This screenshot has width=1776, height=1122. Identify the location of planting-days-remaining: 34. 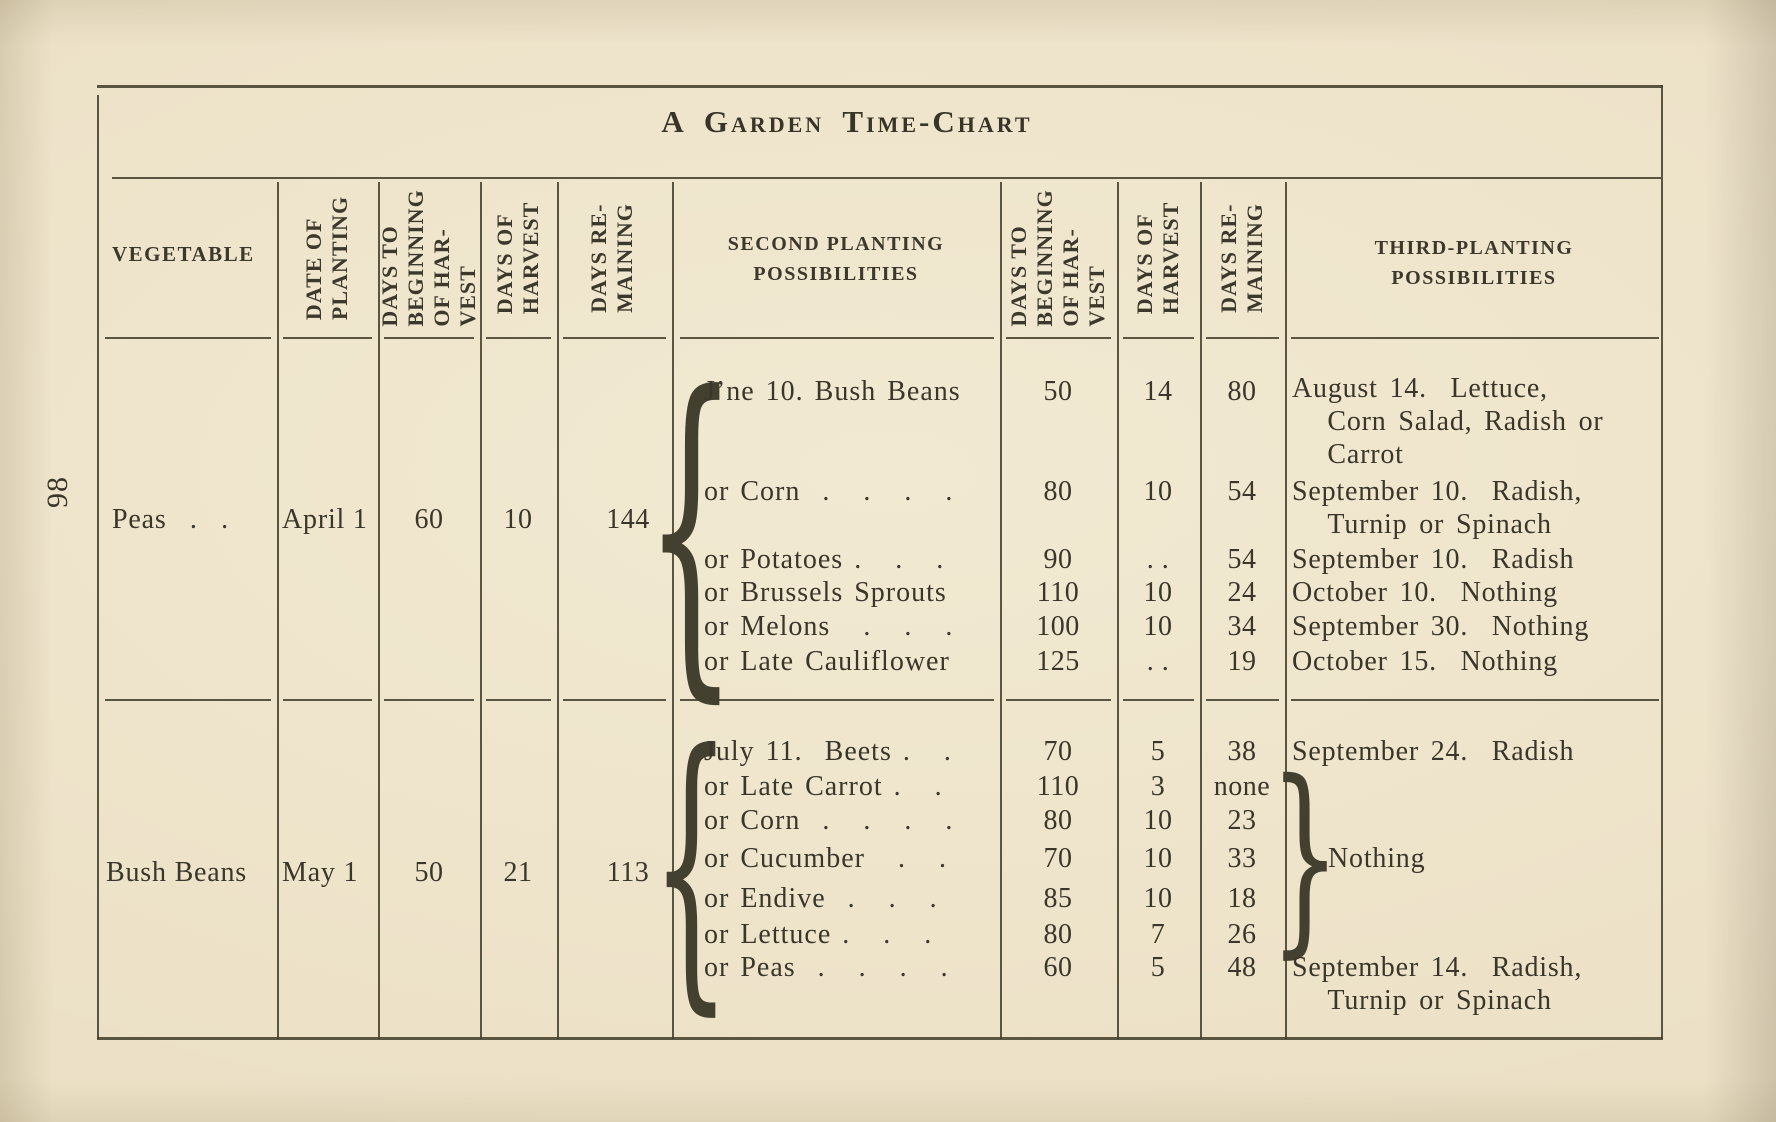
(1242, 626).